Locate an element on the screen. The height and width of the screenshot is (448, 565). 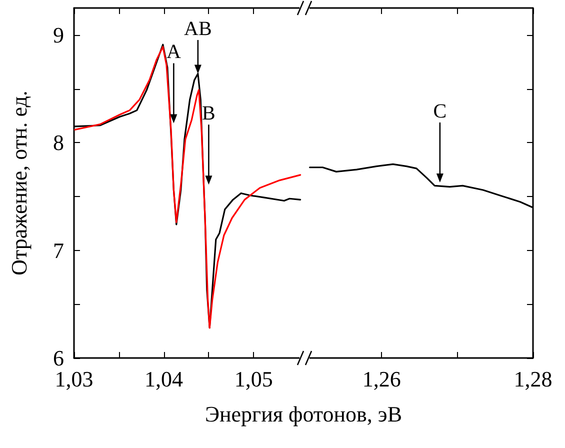
annotation: C is located at coordinates (440, 111).